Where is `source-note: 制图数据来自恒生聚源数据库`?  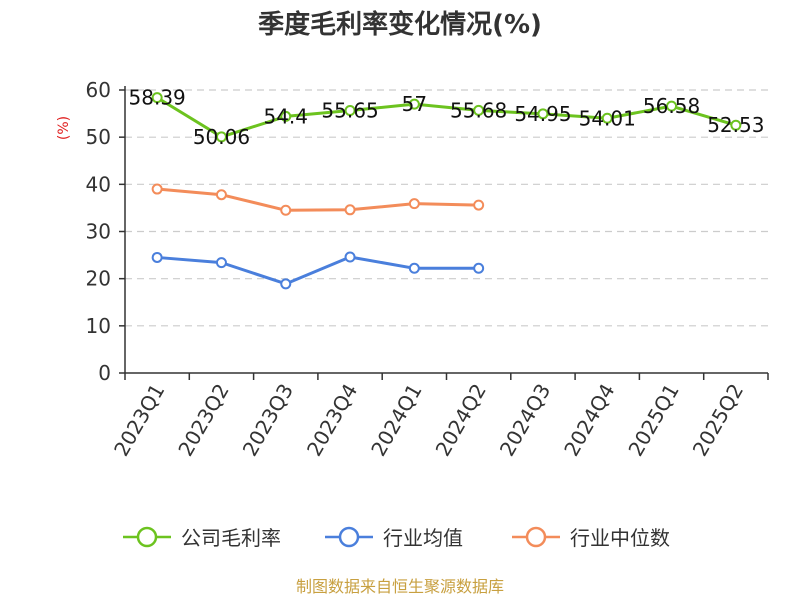
source-note: 制图数据来自恒生聚源数据库 is located at coordinates (400, 586).